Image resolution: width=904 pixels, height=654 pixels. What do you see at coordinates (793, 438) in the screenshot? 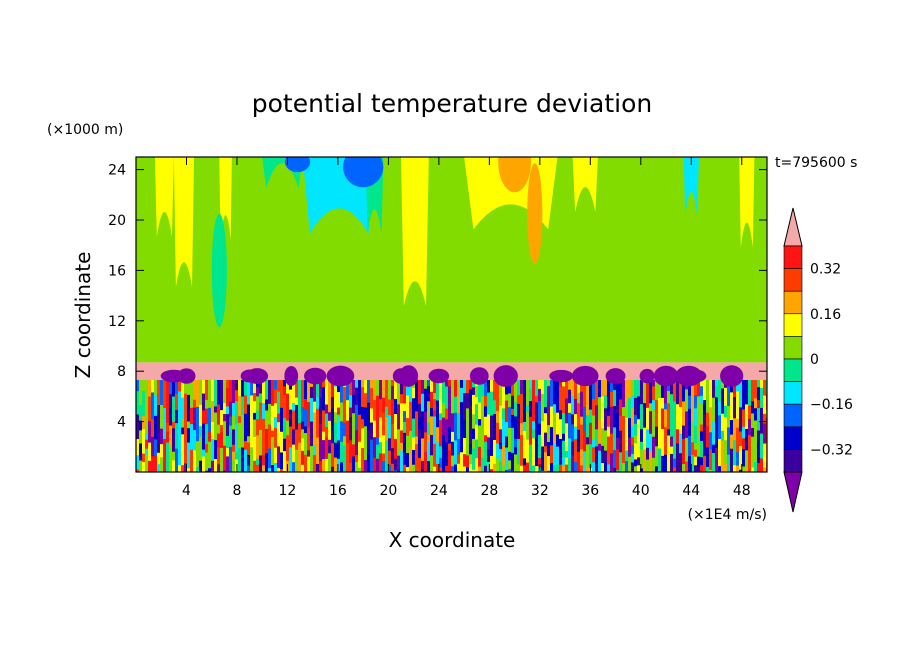
I see `colorbar-swatch` at bounding box center [793, 438].